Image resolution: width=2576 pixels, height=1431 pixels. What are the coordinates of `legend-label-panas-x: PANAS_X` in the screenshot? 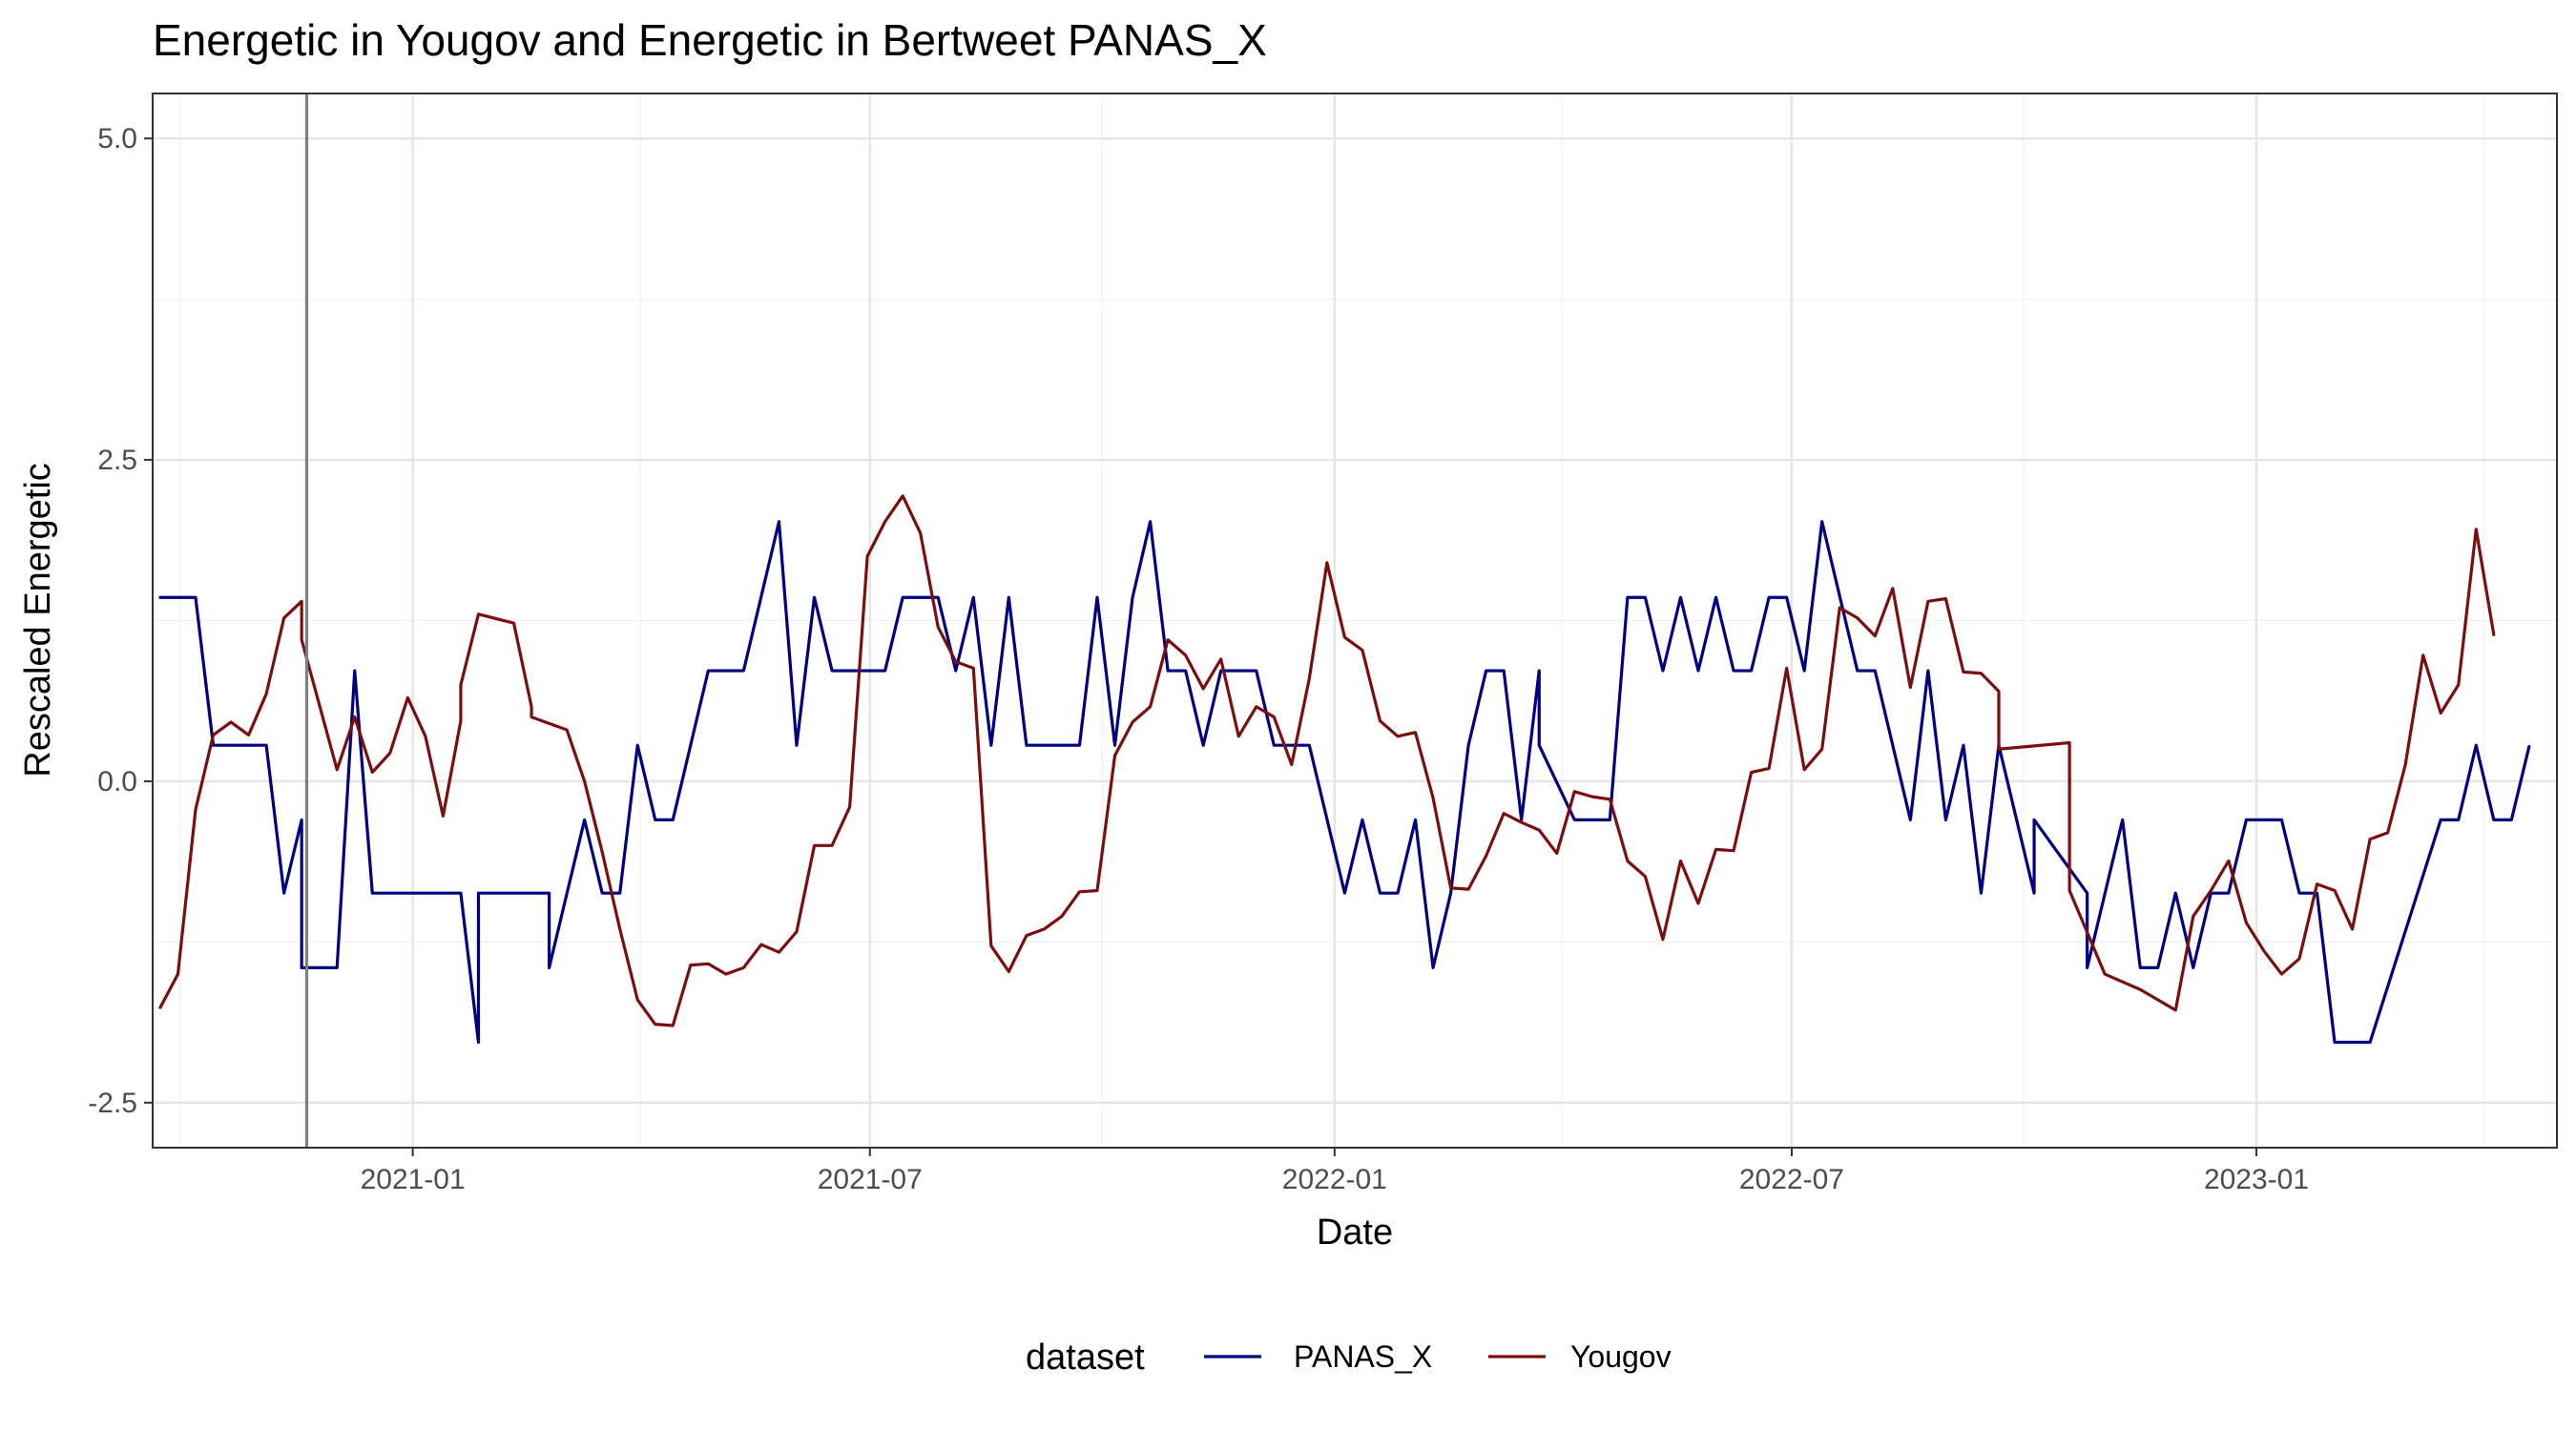 It's located at (1363, 1356).